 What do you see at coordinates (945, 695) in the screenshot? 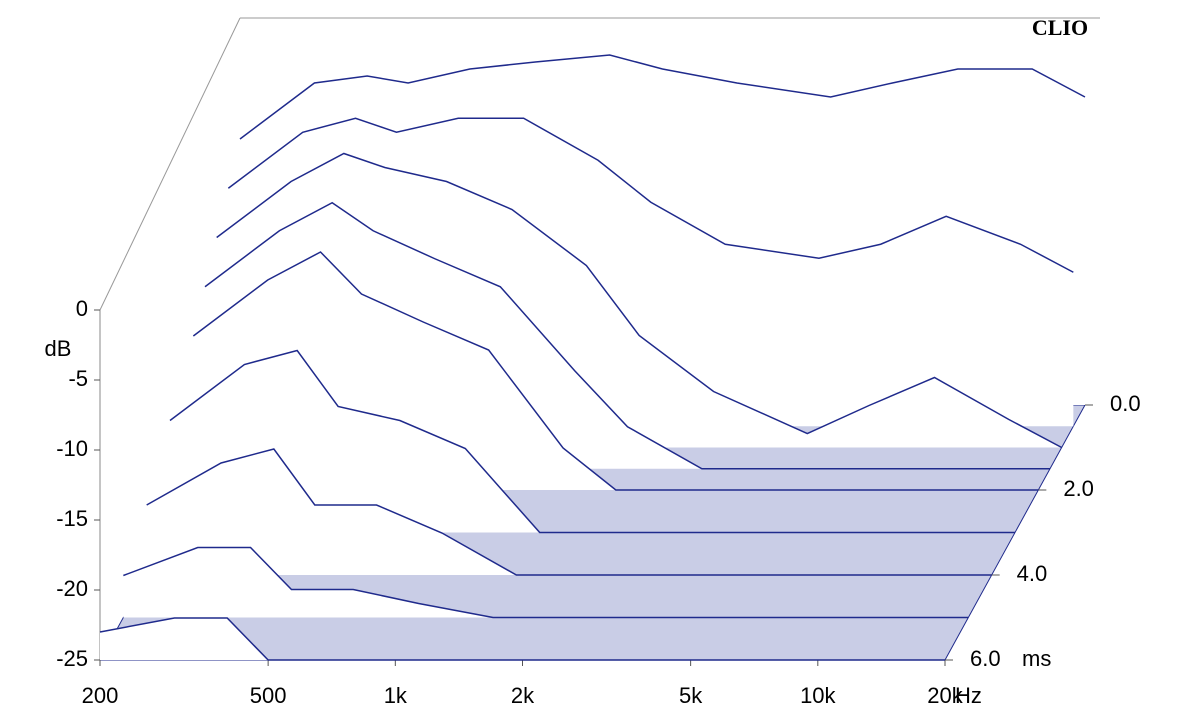
I see `x-tick-label: 20k` at bounding box center [945, 695].